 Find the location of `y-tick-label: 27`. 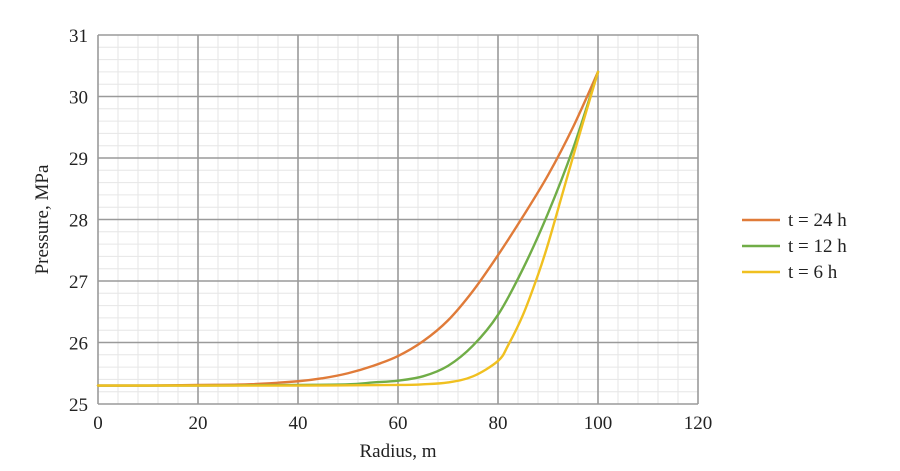

y-tick-label: 27 is located at coordinates (78, 282).